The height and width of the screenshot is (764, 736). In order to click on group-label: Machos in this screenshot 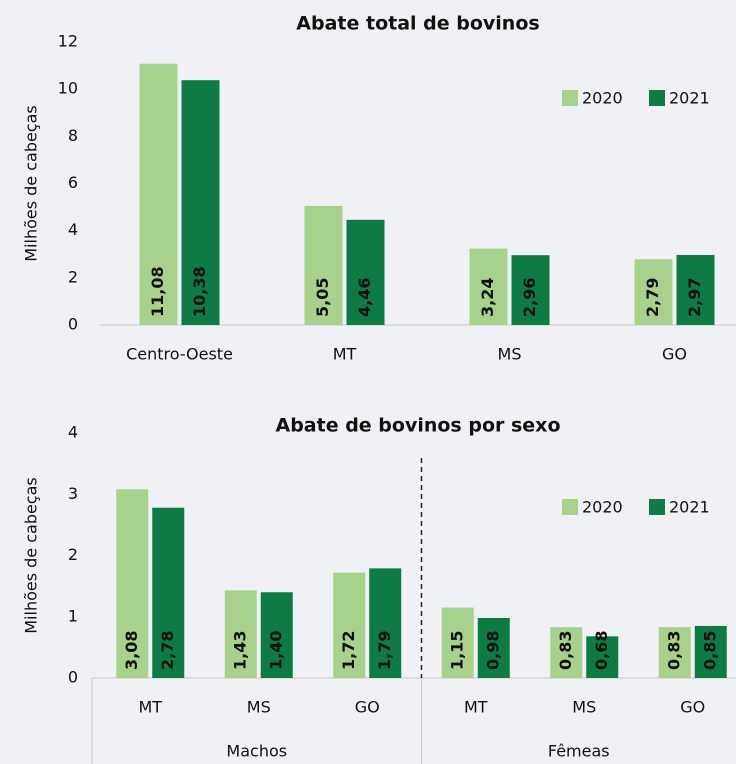, I will do `click(256, 751)`.